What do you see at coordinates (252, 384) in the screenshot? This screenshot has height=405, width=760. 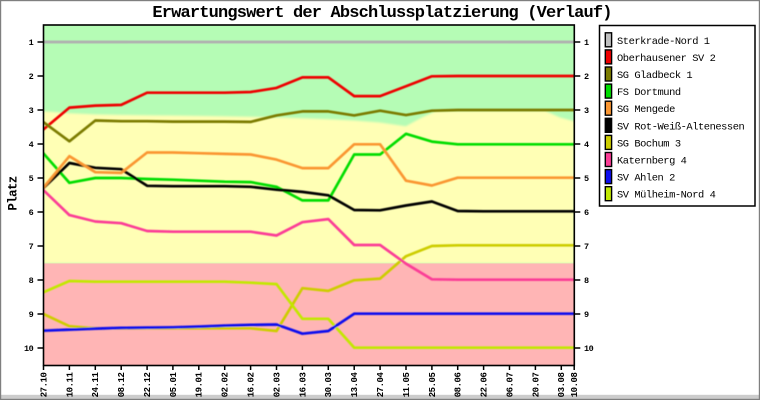 I see `svg-text: 16.02` at bounding box center [252, 384].